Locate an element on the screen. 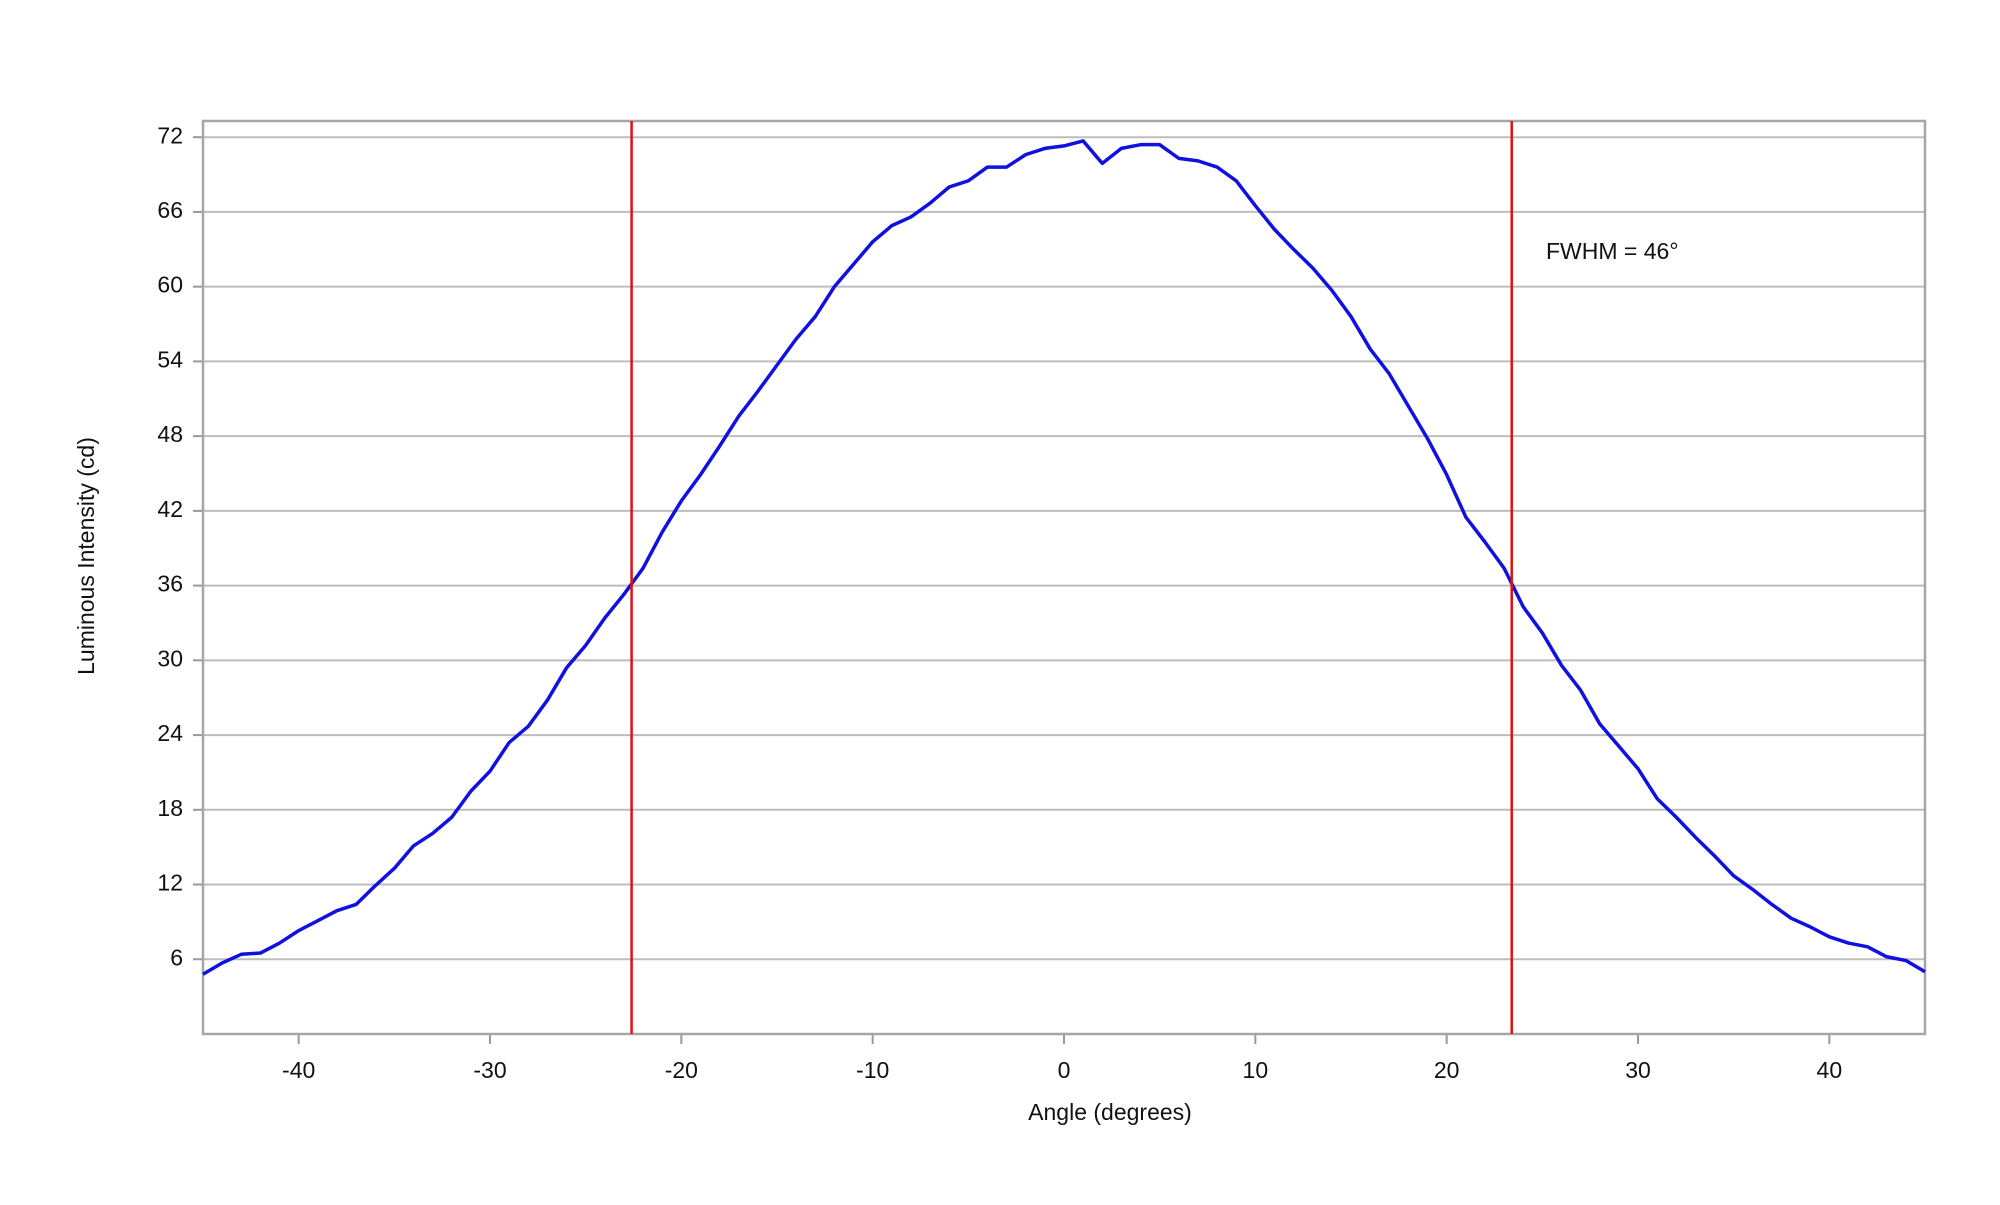  x-tick-label: -10 is located at coordinates (872, 1070).